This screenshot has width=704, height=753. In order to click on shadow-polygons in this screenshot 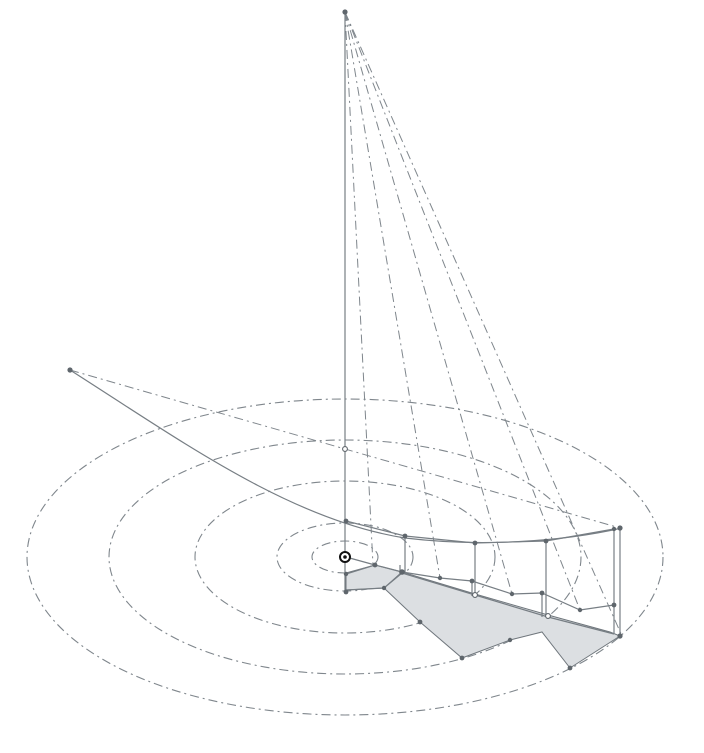, I will do `click(483, 616)`.